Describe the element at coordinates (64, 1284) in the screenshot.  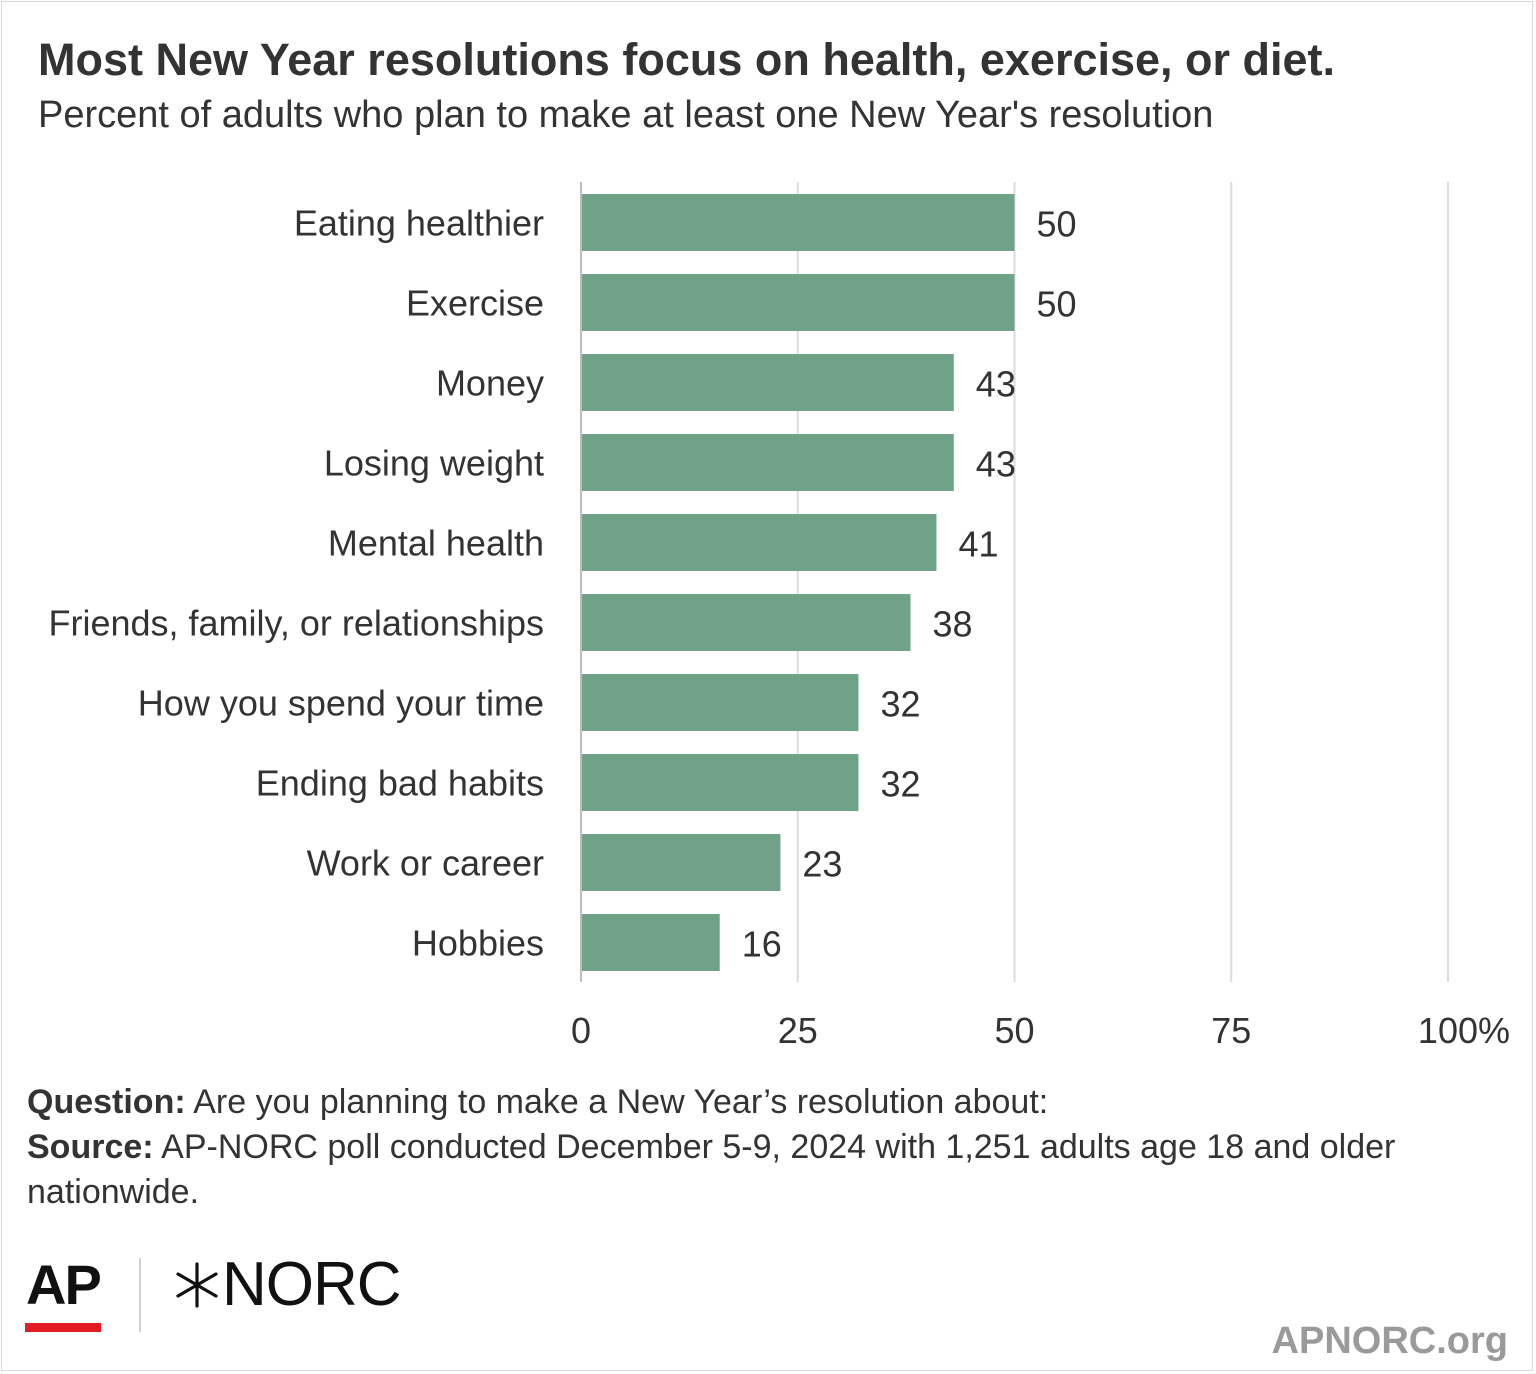
I see `ap-logo: AP` at that location.